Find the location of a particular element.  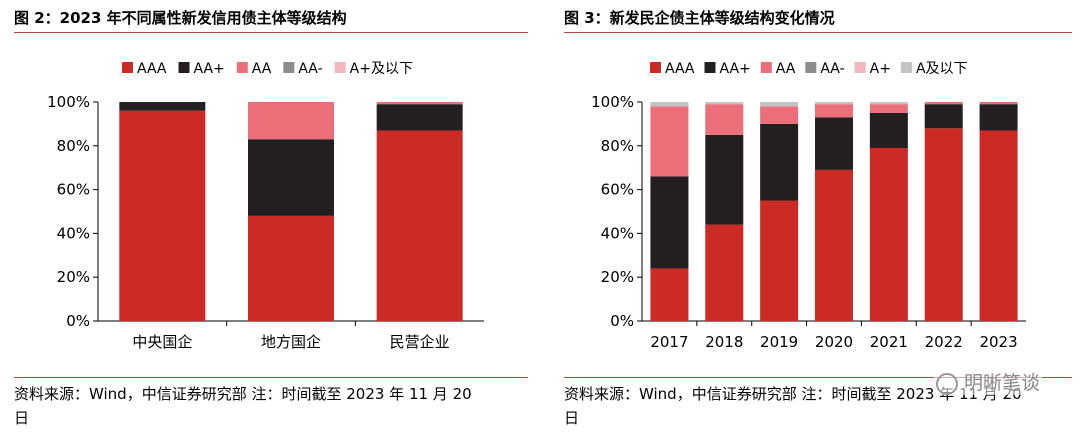

x-tick-label: 2020 is located at coordinates (834, 342).